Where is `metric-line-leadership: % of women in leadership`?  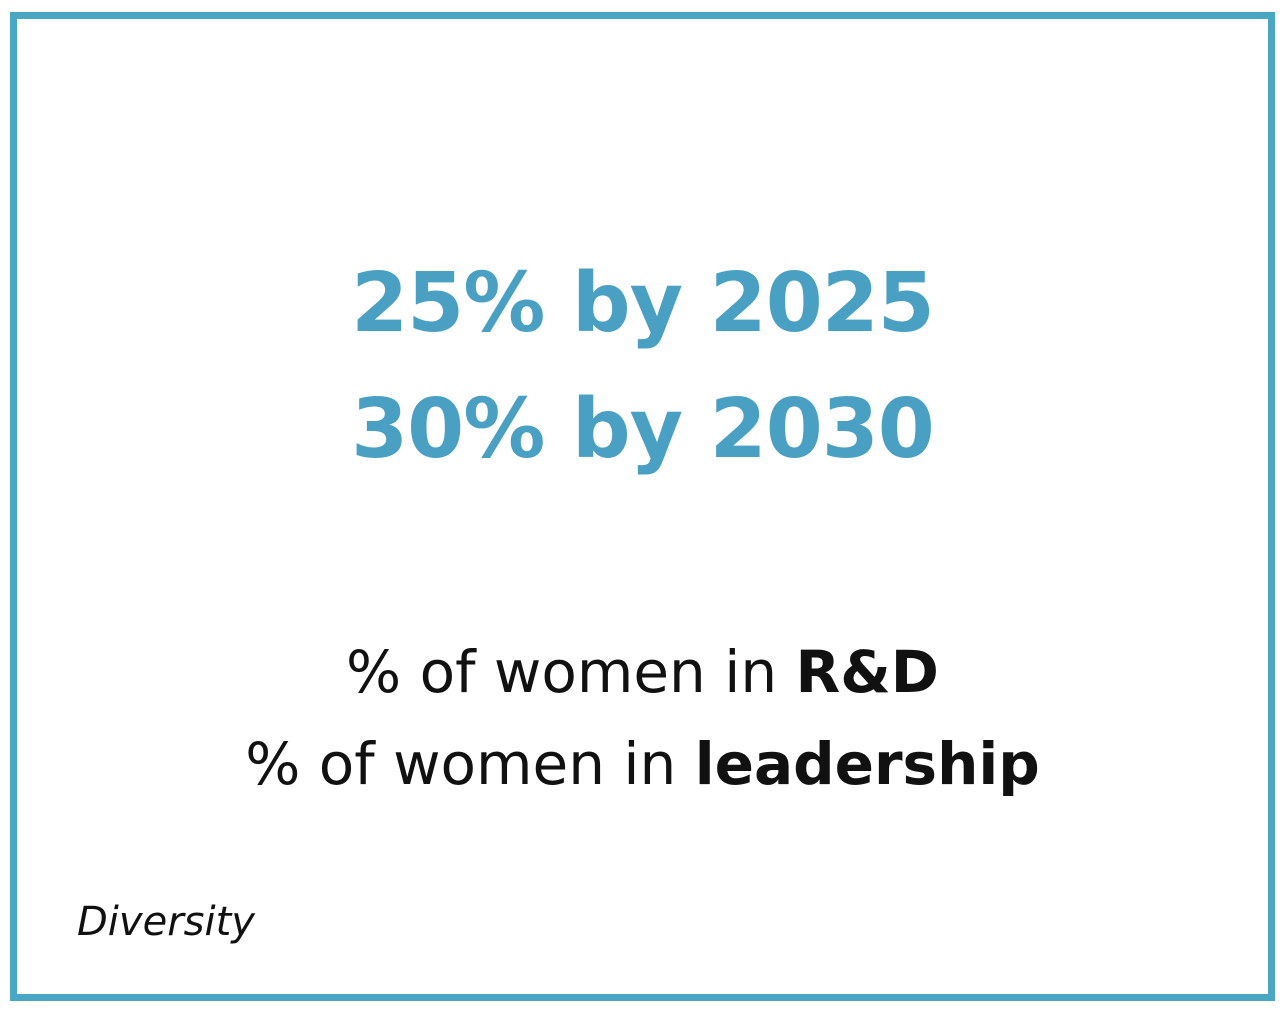
metric-line-leadership: % of women in leadership is located at coordinates (642, 764).